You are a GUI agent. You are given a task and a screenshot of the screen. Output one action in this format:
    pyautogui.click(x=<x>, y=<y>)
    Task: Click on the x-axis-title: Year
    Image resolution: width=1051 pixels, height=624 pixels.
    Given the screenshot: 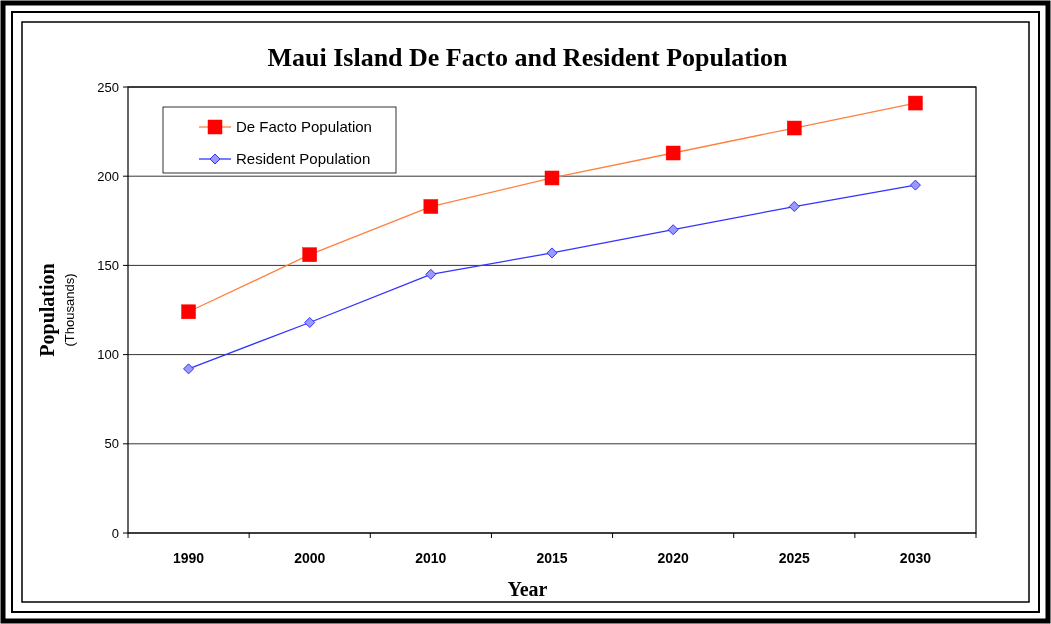 What is the action you would take?
    pyautogui.click(x=527, y=589)
    